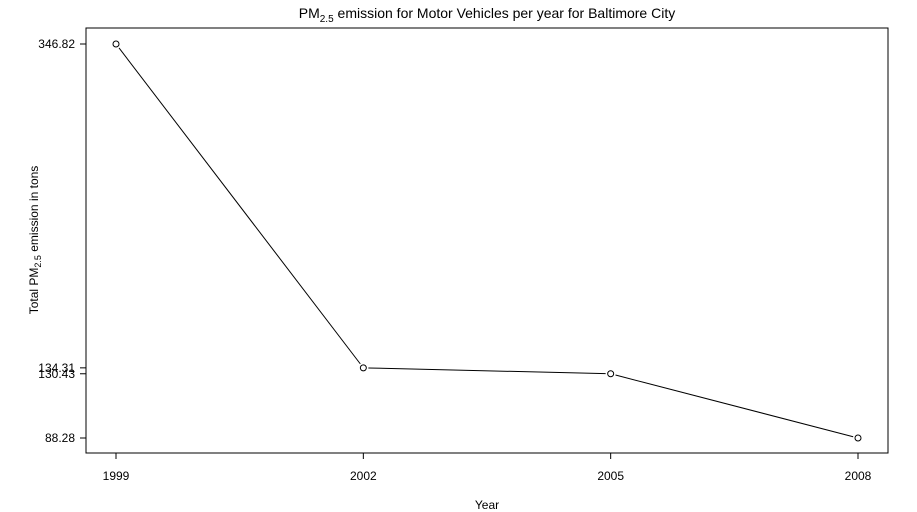 The width and height of the screenshot is (917, 512). Describe the element at coordinates (309, 13) in the screenshot. I see `chart-title-prefix: PM` at that location.